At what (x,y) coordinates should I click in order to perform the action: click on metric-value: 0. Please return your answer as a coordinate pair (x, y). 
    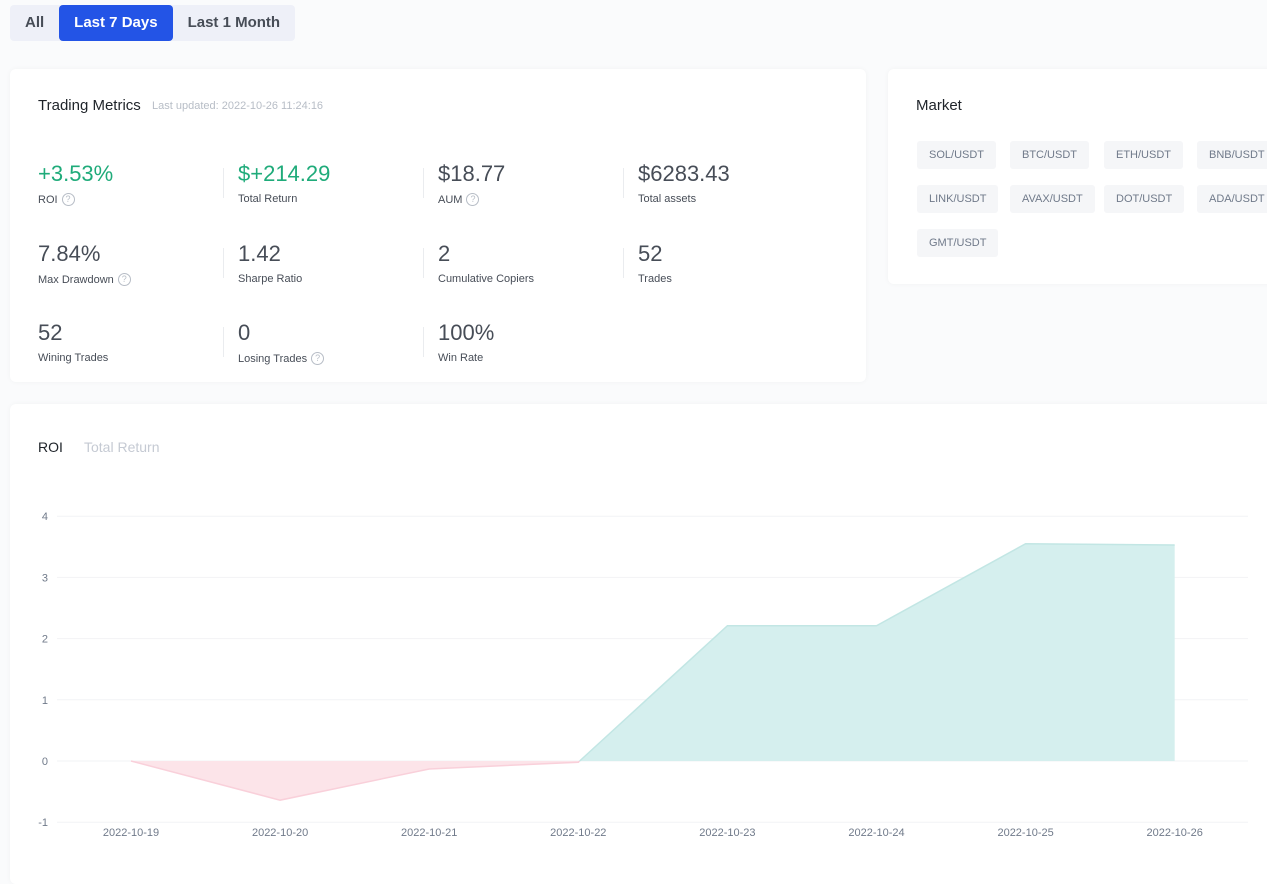
    Looking at the image, I should click on (338, 334).